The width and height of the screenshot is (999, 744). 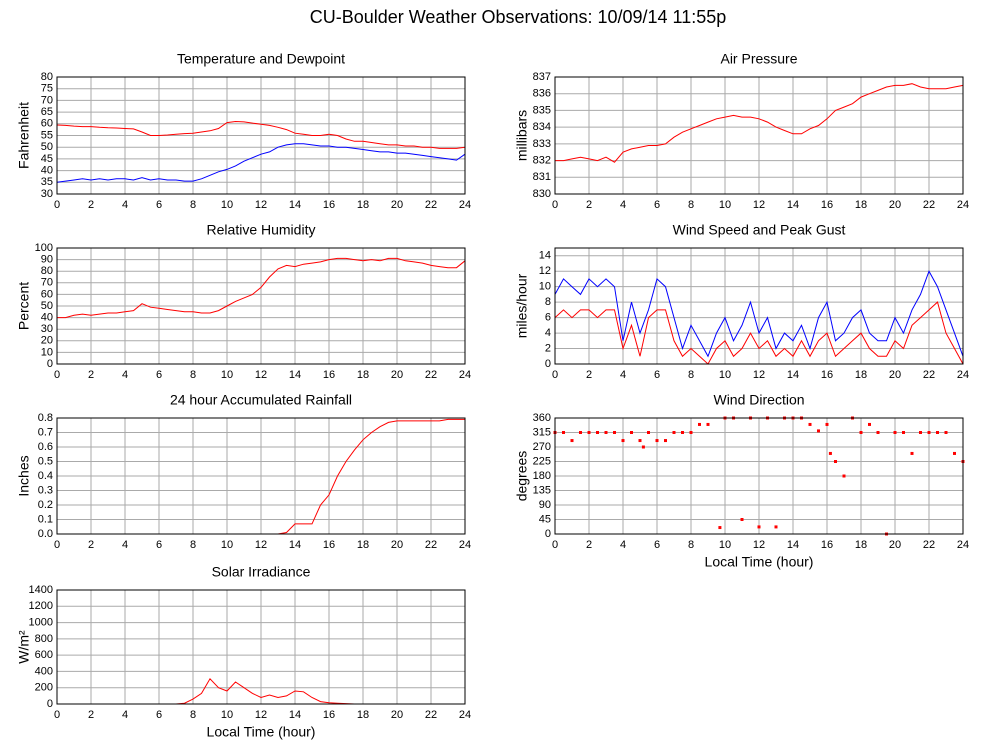 I want to click on y-tick-label: 600, so click(x=44, y=655).